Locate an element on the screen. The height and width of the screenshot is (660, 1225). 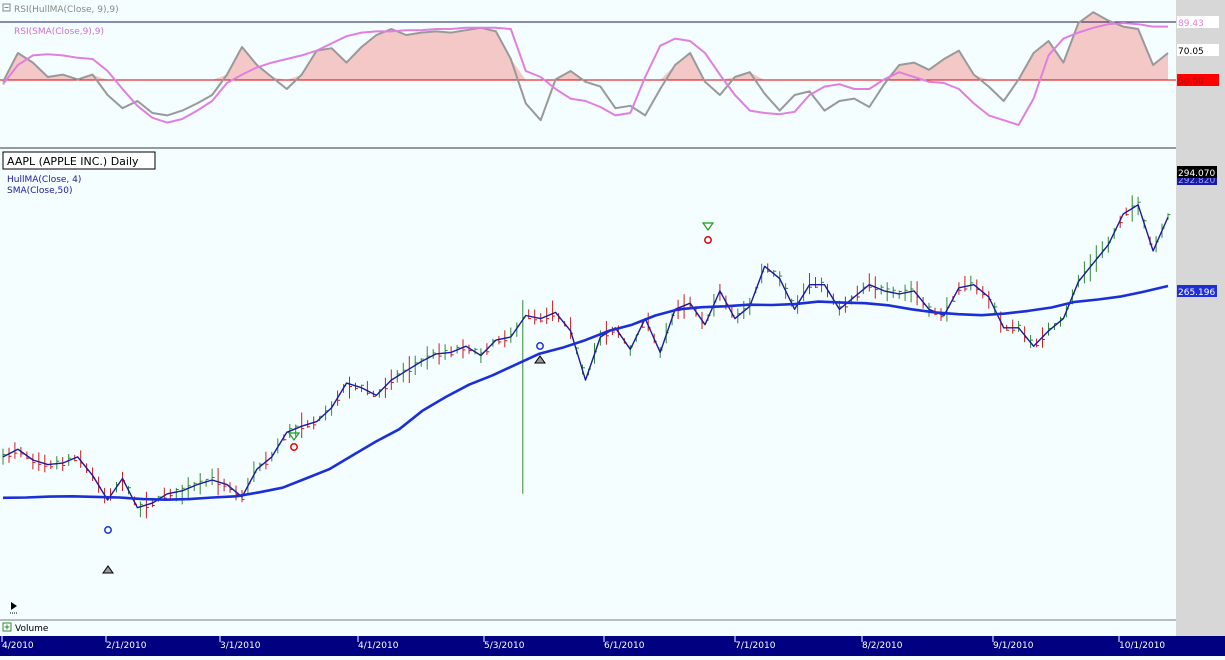
rsi-tag-3: 50.00 is located at coordinates (1198, 80).